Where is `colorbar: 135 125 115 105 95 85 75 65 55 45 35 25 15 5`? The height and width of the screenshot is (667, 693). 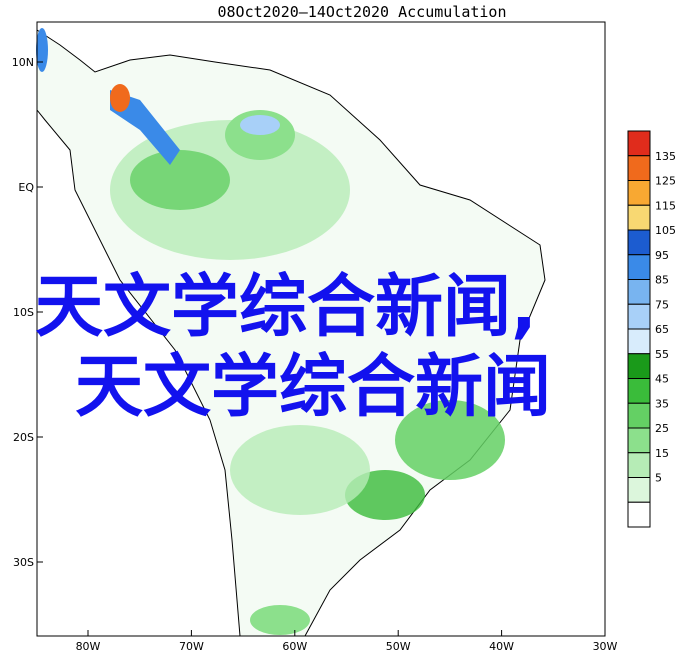
colorbar: 135 125 115 105 95 85 75 65 55 45 35 25 15 5 is located at coordinates (651, 329).